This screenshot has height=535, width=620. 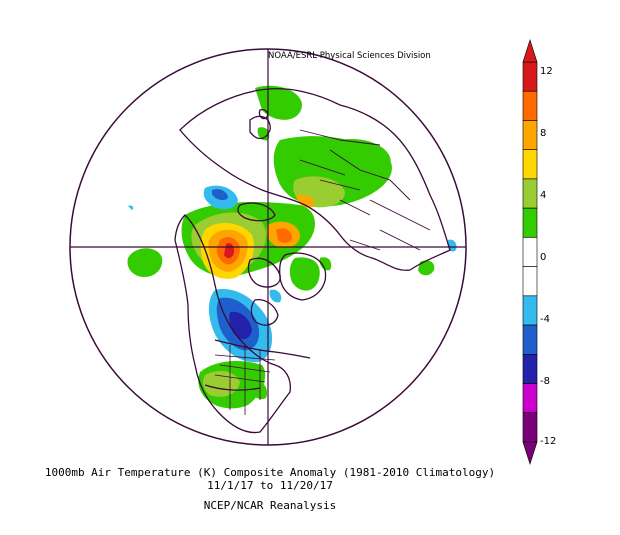 I want to click on anomaly-region-siberia-cold-core, so click(x=220, y=195).